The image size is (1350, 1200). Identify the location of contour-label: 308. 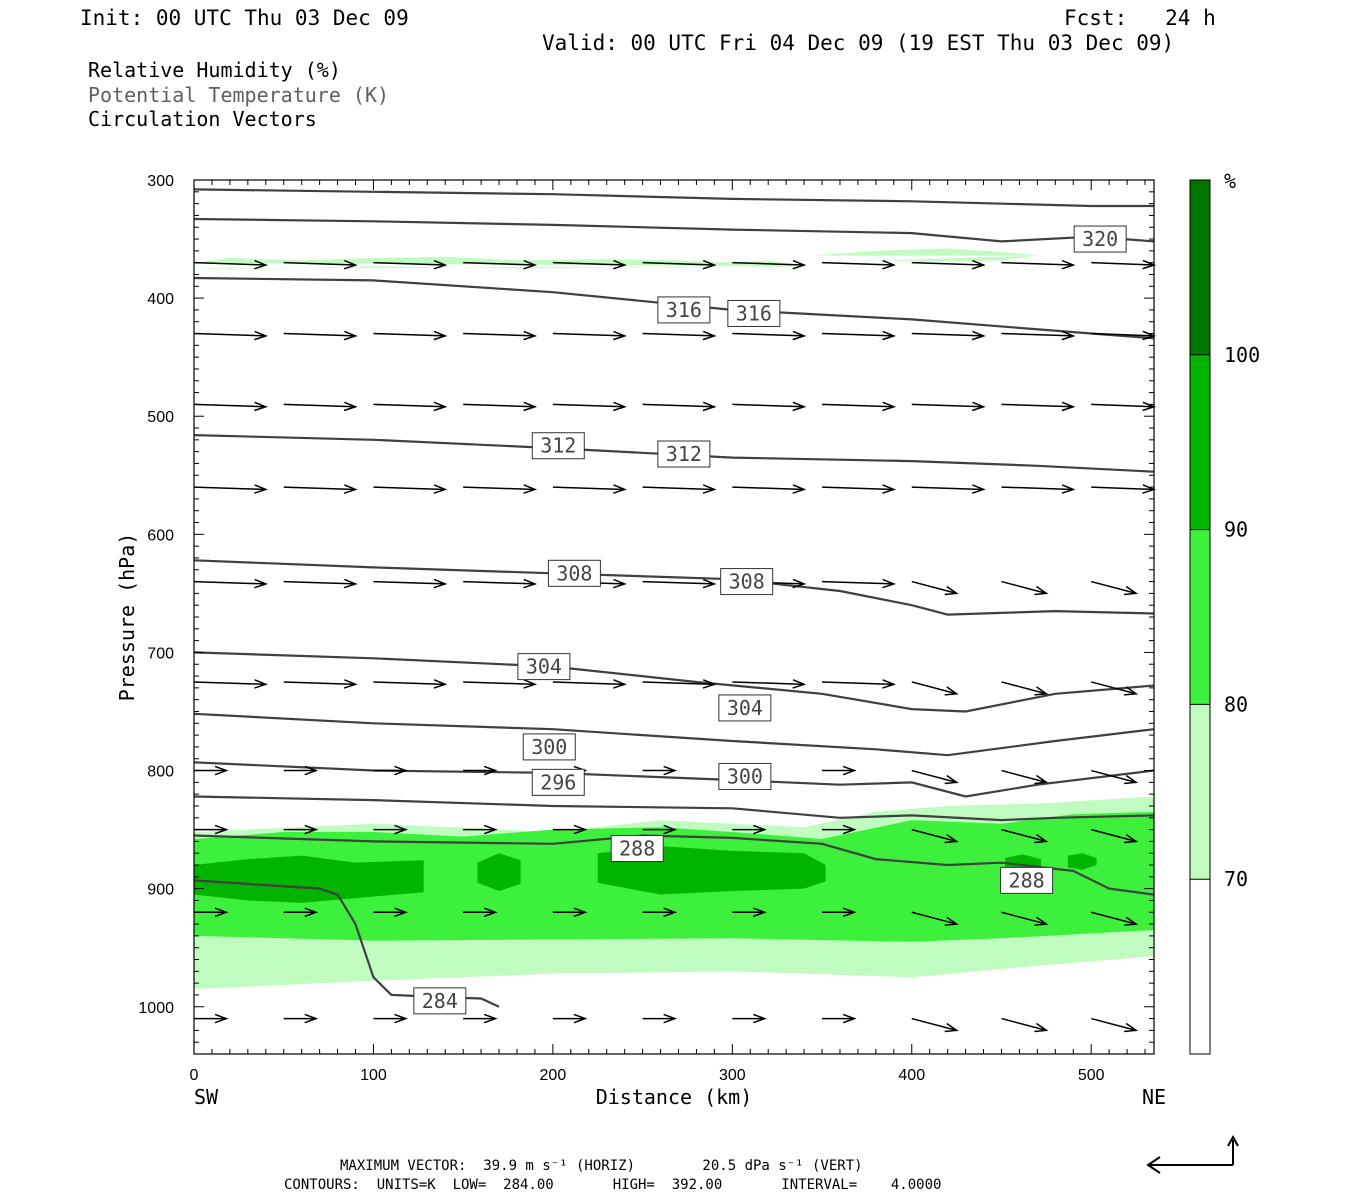
(747, 582).